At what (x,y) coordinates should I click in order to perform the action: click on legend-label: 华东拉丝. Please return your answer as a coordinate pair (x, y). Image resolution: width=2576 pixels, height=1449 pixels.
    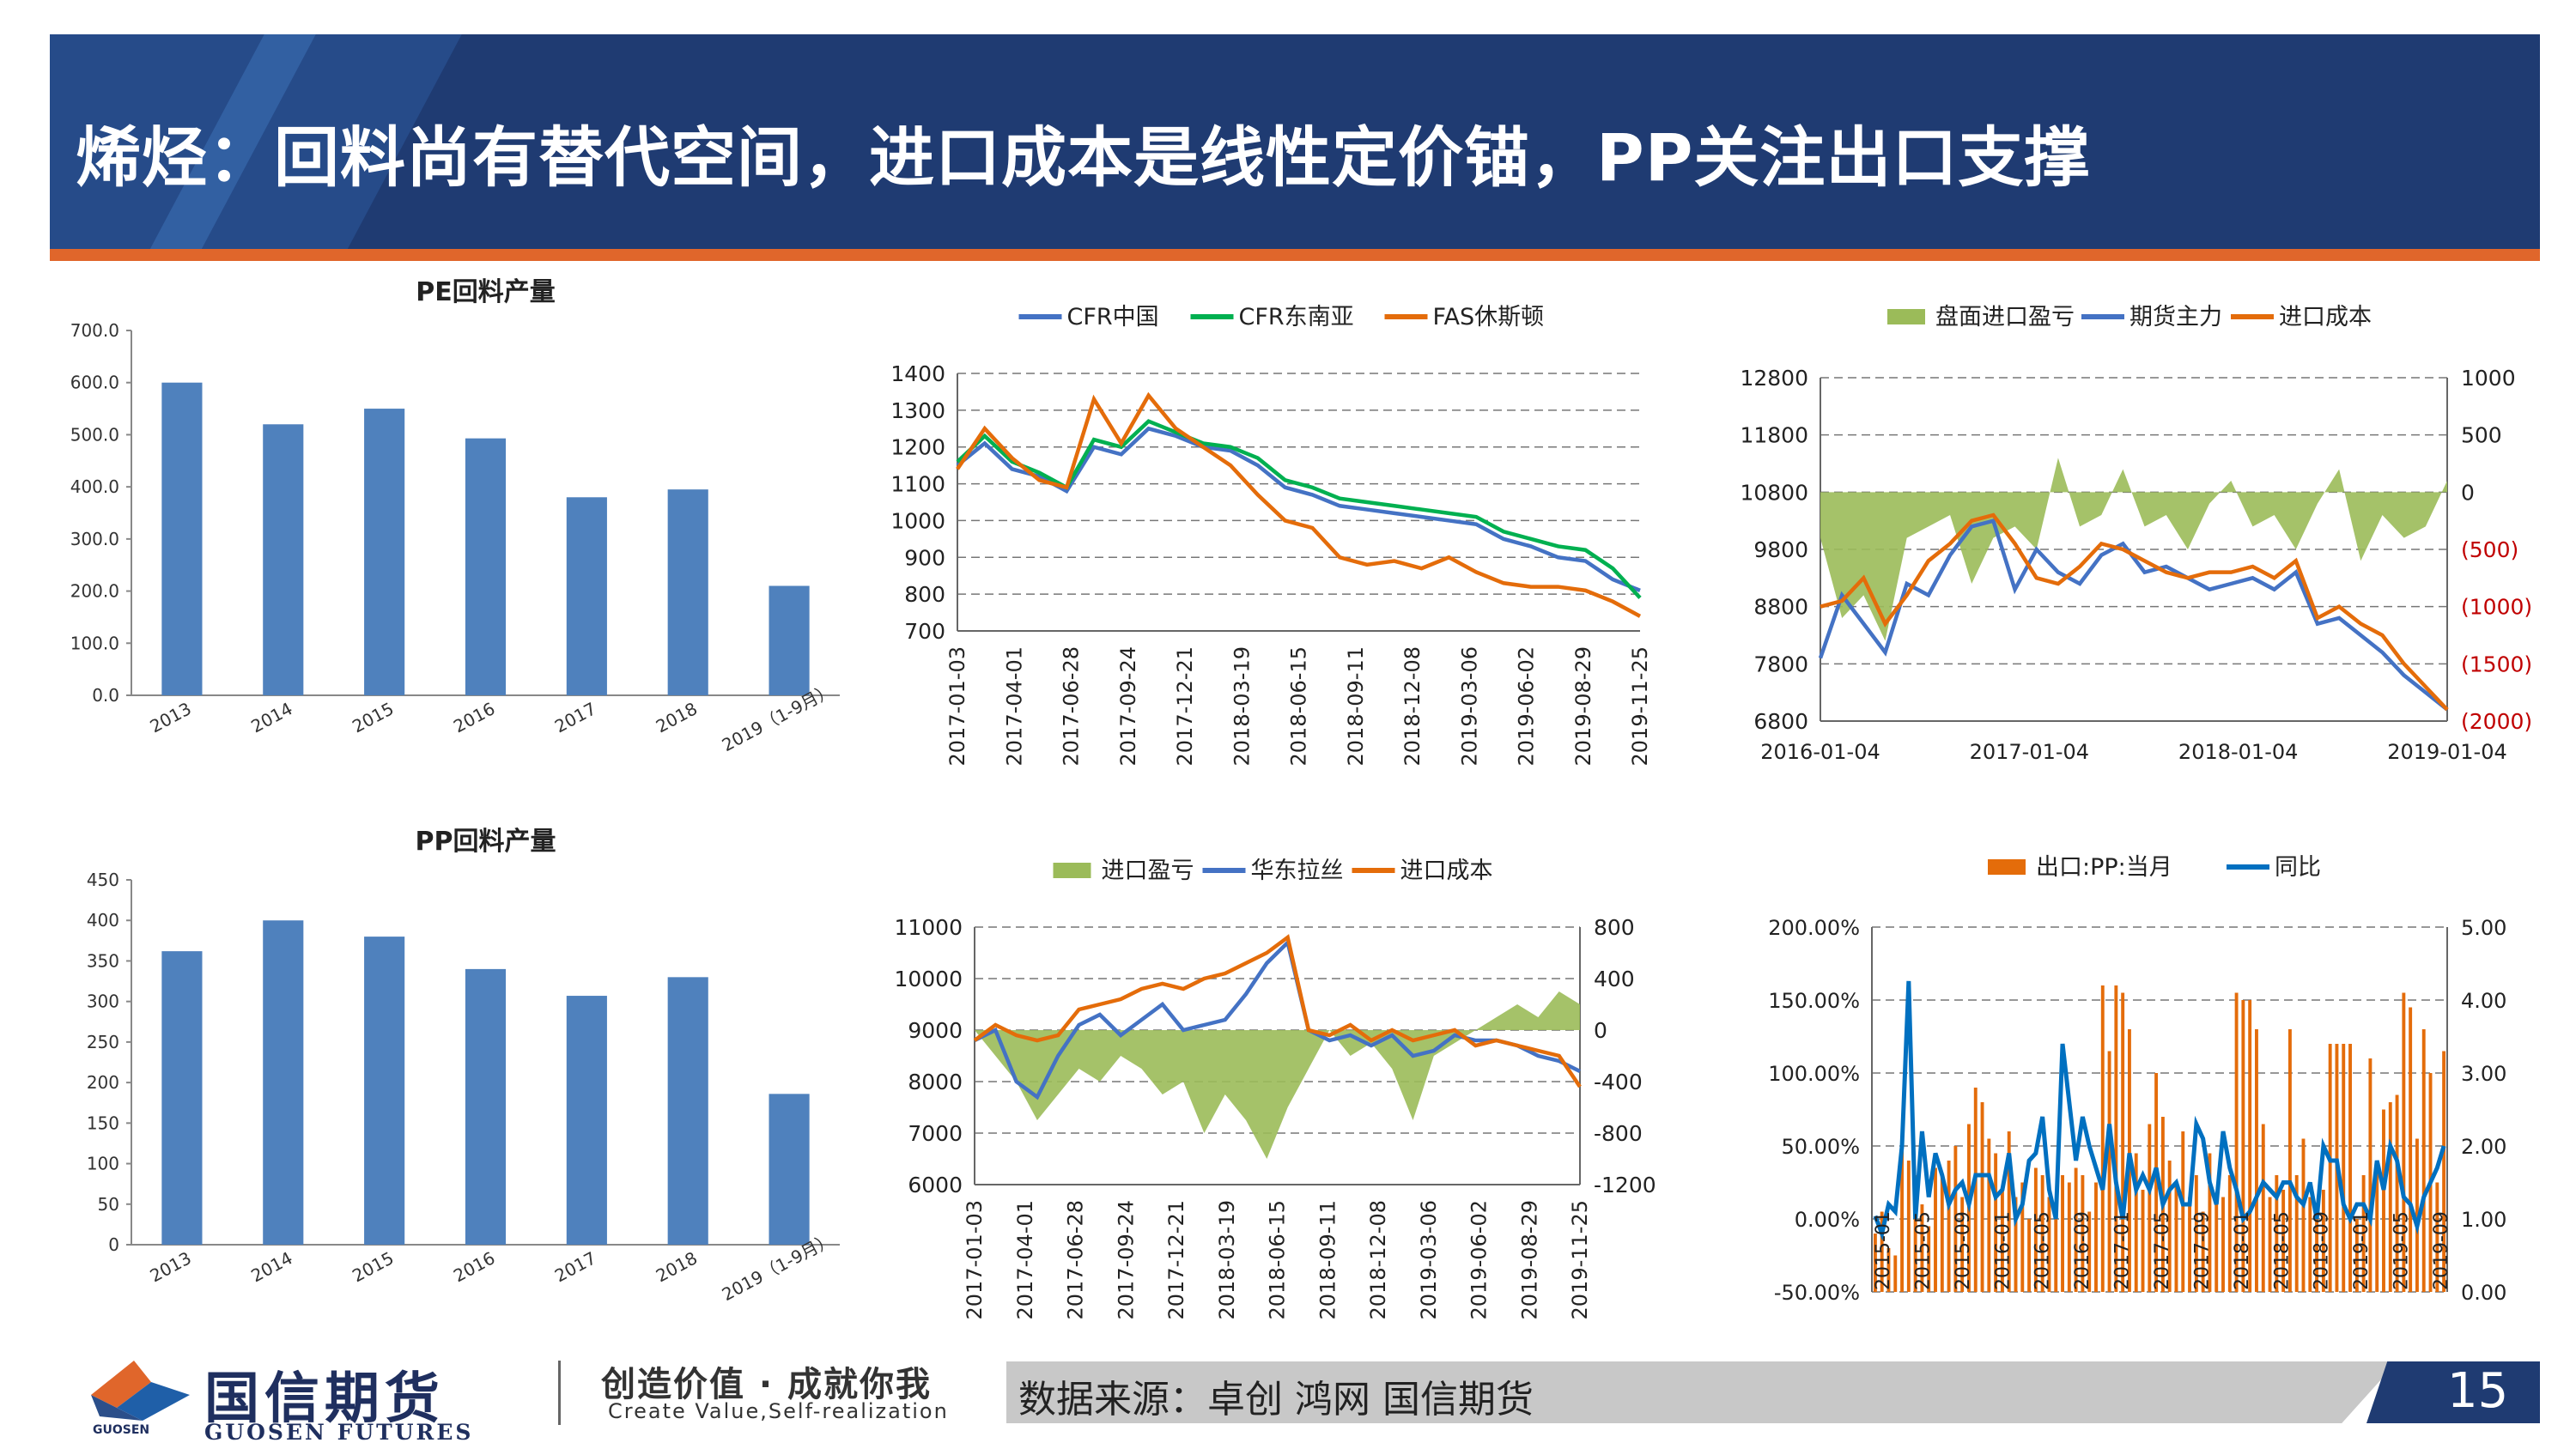
    Looking at the image, I should click on (1297, 871).